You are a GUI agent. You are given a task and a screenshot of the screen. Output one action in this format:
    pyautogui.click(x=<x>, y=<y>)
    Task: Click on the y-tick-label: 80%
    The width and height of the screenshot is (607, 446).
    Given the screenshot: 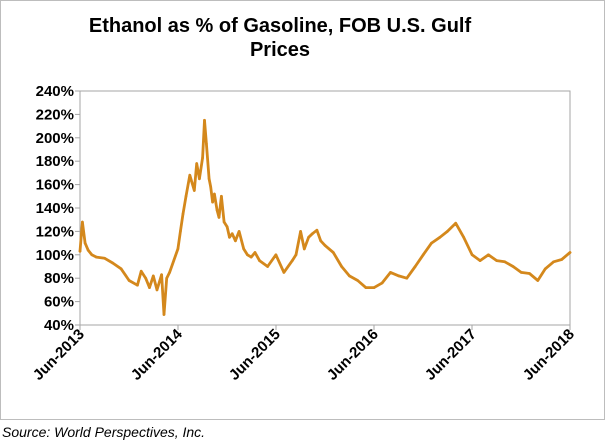 What is the action you would take?
    pyautogui.click(x=59, y=278)
    